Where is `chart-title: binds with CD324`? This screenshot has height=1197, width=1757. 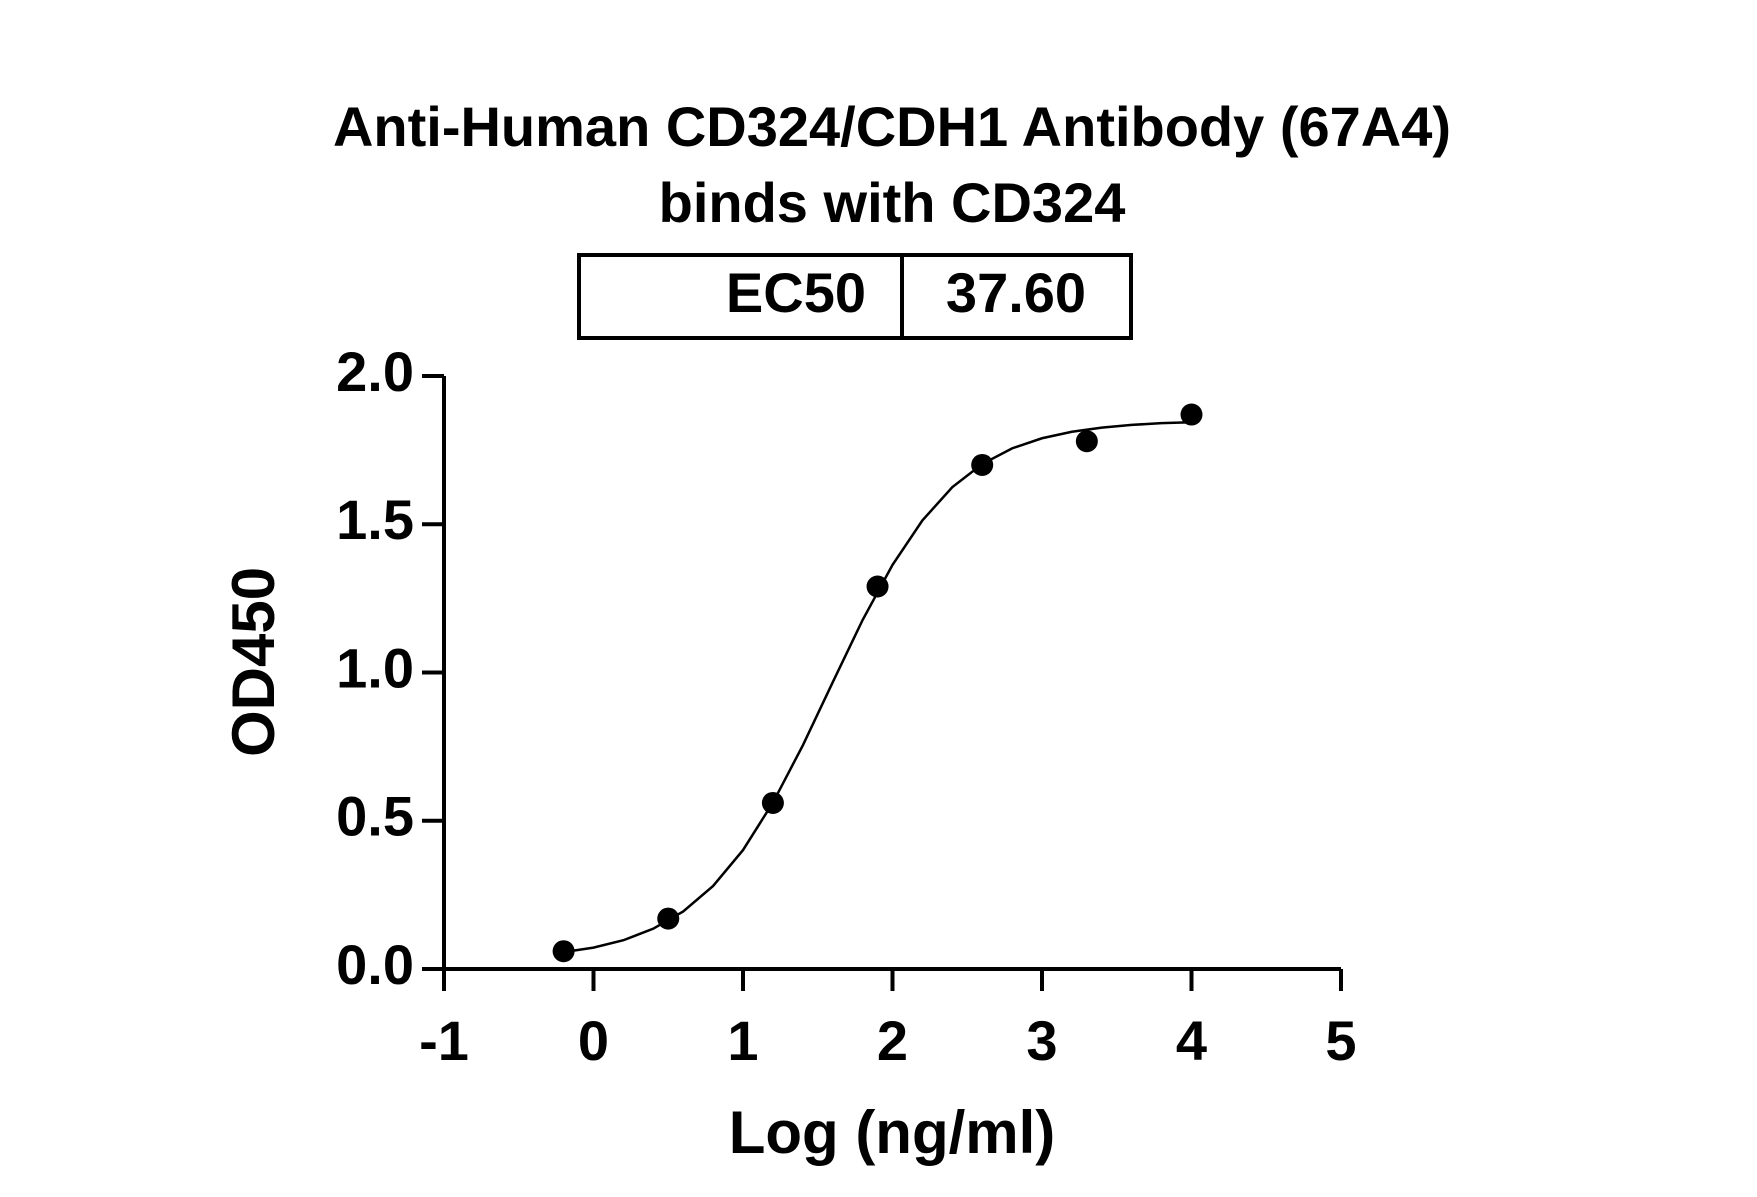
chart-title: binds with CD324 is located at coordinates (892, 202).